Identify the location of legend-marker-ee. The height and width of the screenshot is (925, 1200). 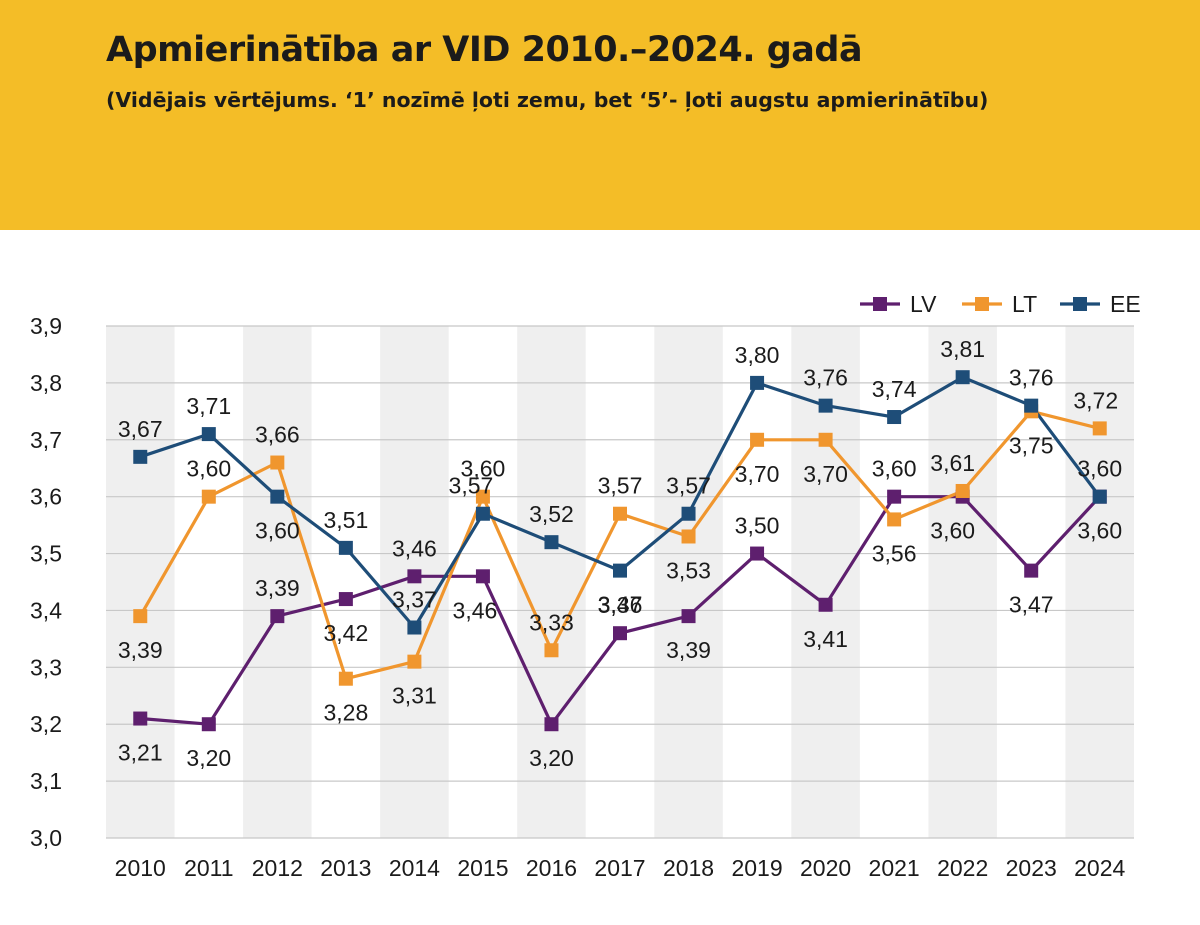
(1080, 304).